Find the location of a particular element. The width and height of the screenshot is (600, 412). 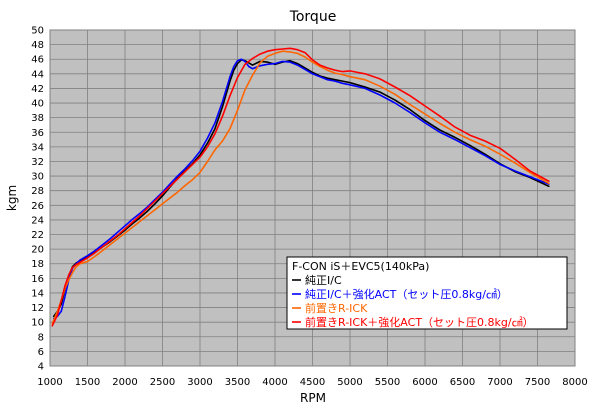

x-tick-label: 6000 is located at coordinates (424, 382).